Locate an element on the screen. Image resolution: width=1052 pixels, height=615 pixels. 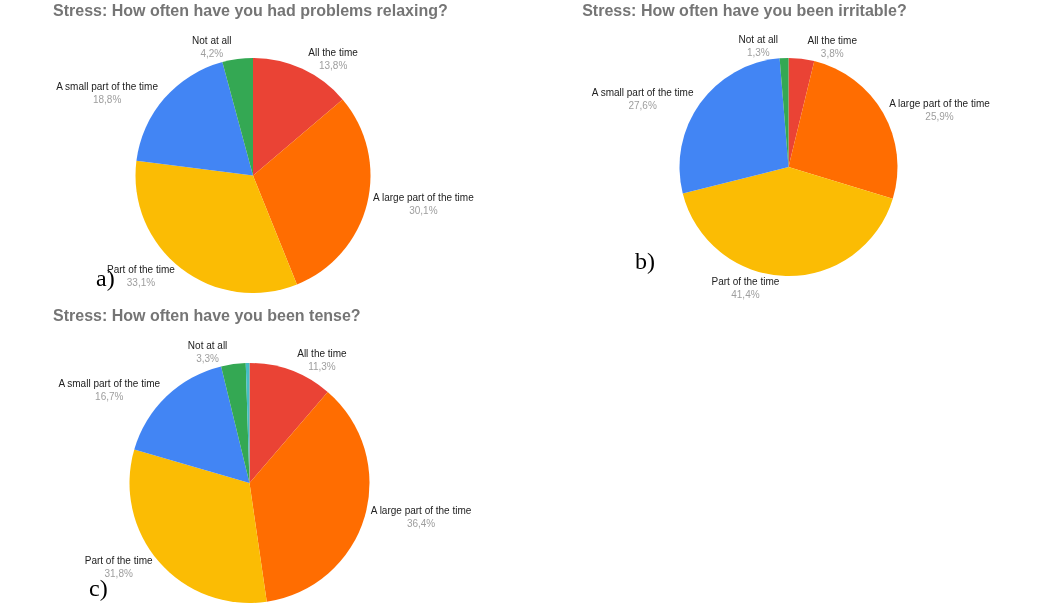
data-label: 13,8% is located at coordinates (333, 65).